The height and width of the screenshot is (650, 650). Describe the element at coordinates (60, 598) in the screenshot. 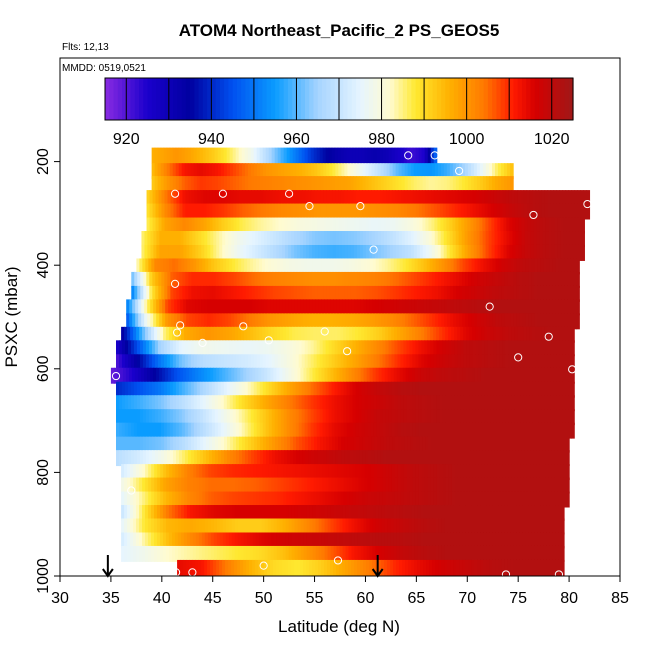

I see `x-tick-label: 30` at that location.